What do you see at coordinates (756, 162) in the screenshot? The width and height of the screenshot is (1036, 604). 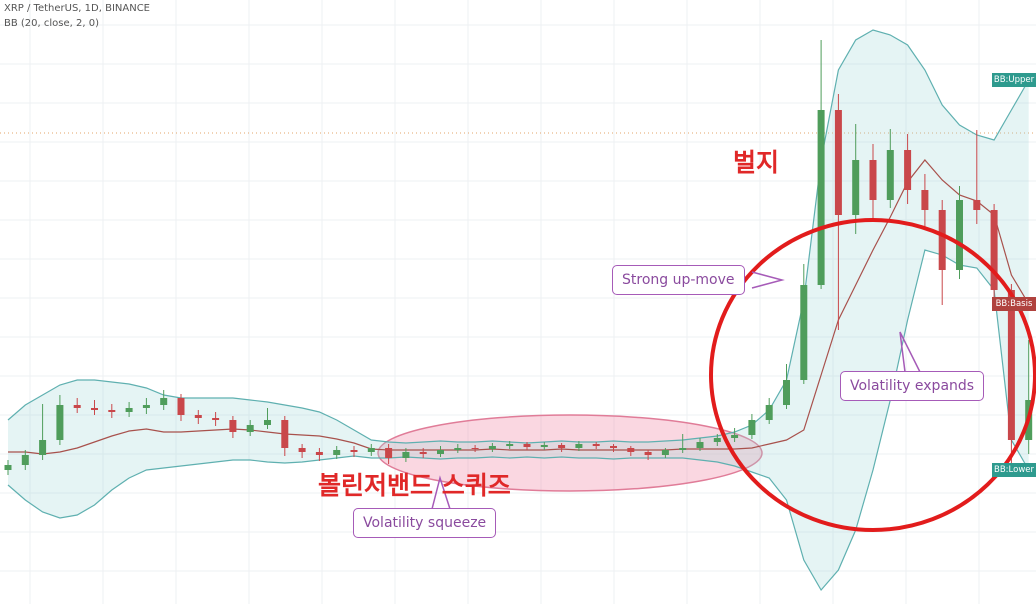 I see `bulge-label: 벌지` at bounding box center [756, 162].